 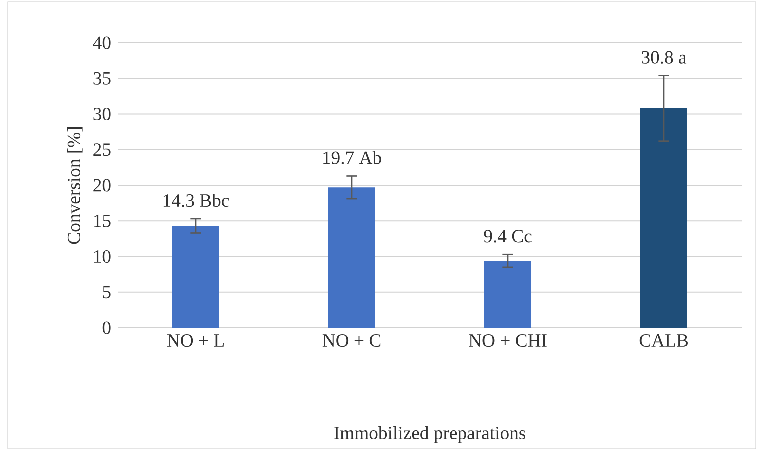 What do you see at coordinates (508, 341) in the screenshot?
I see `x-tick-label: NO + CHI` at bounding box center [508, 341].